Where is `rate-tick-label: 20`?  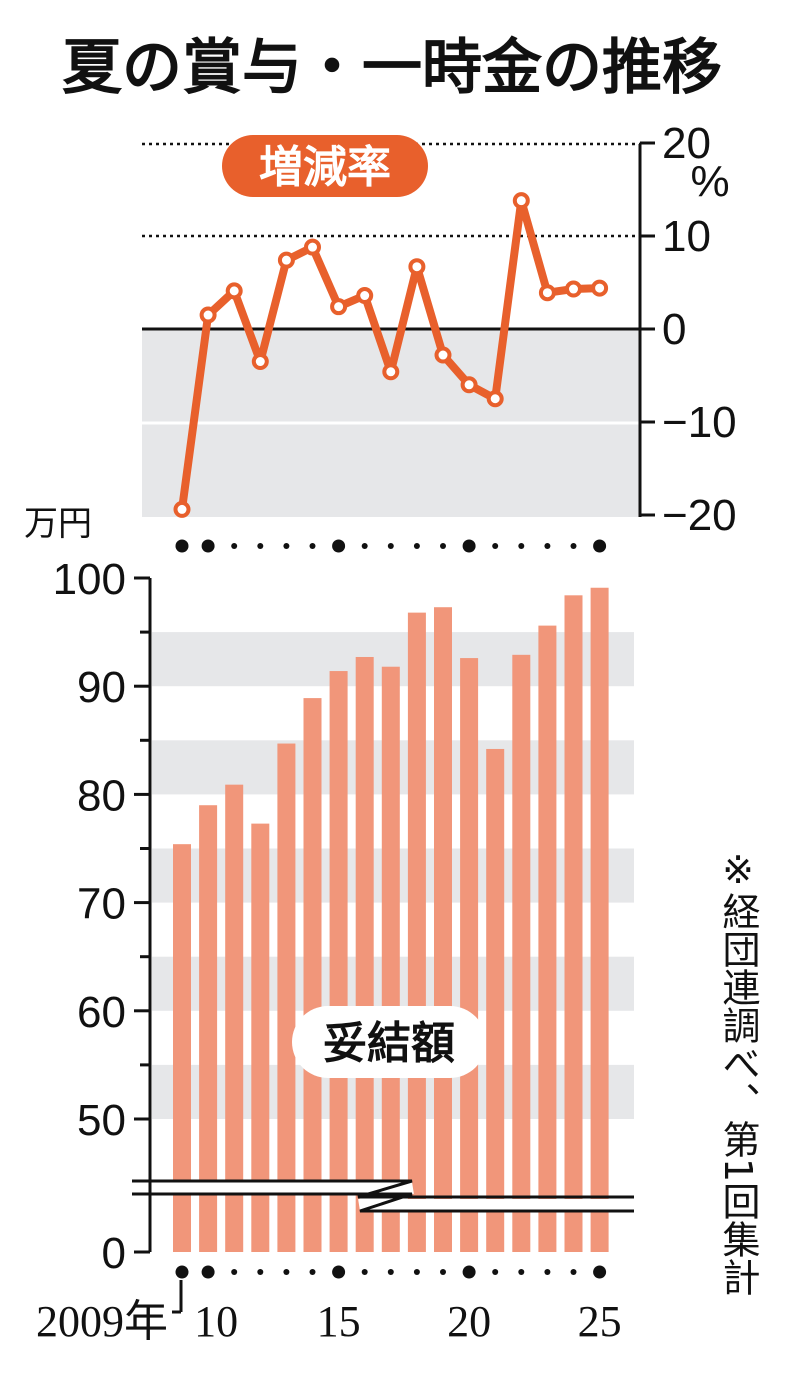
rate-tick-label: 20 is located at coordinates (686, 143).